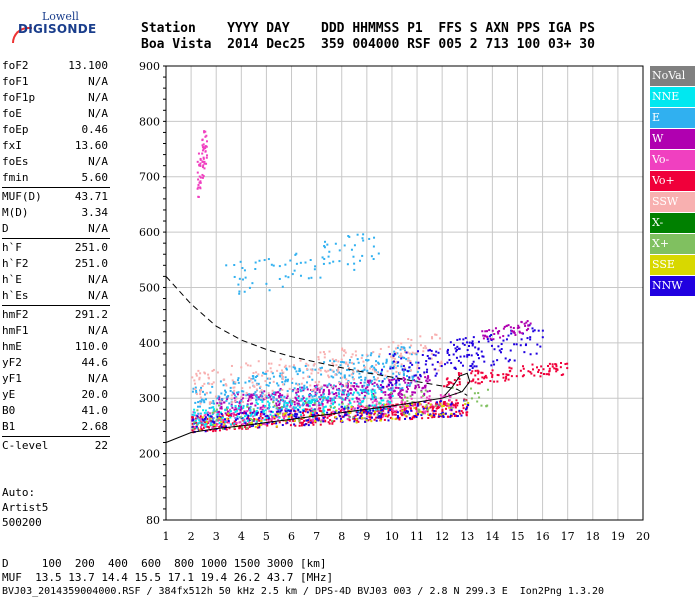 This screenshot has width=700, height=600. What do you see at coordinates (672, 223) in the screenshot?
I see `legend-item: X-` at bounding box center [672, 223].